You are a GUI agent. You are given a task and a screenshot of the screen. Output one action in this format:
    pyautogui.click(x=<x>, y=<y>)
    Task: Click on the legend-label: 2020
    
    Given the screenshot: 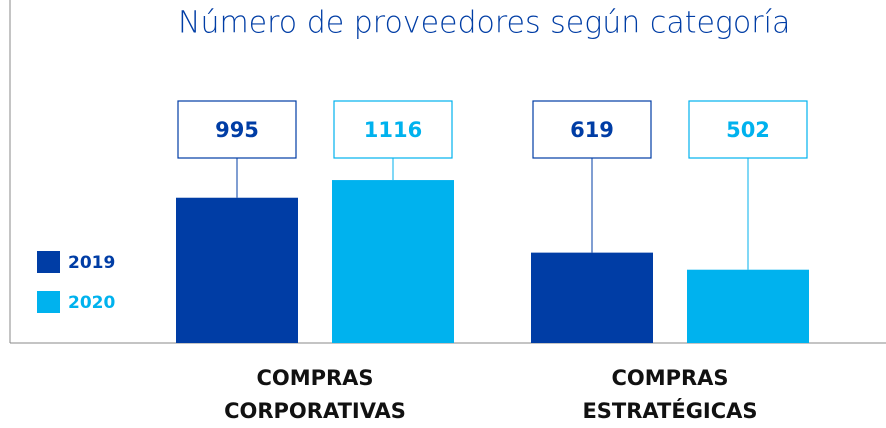 What is the action you would take?
    pyautogui.click(x=91, y=303)
    